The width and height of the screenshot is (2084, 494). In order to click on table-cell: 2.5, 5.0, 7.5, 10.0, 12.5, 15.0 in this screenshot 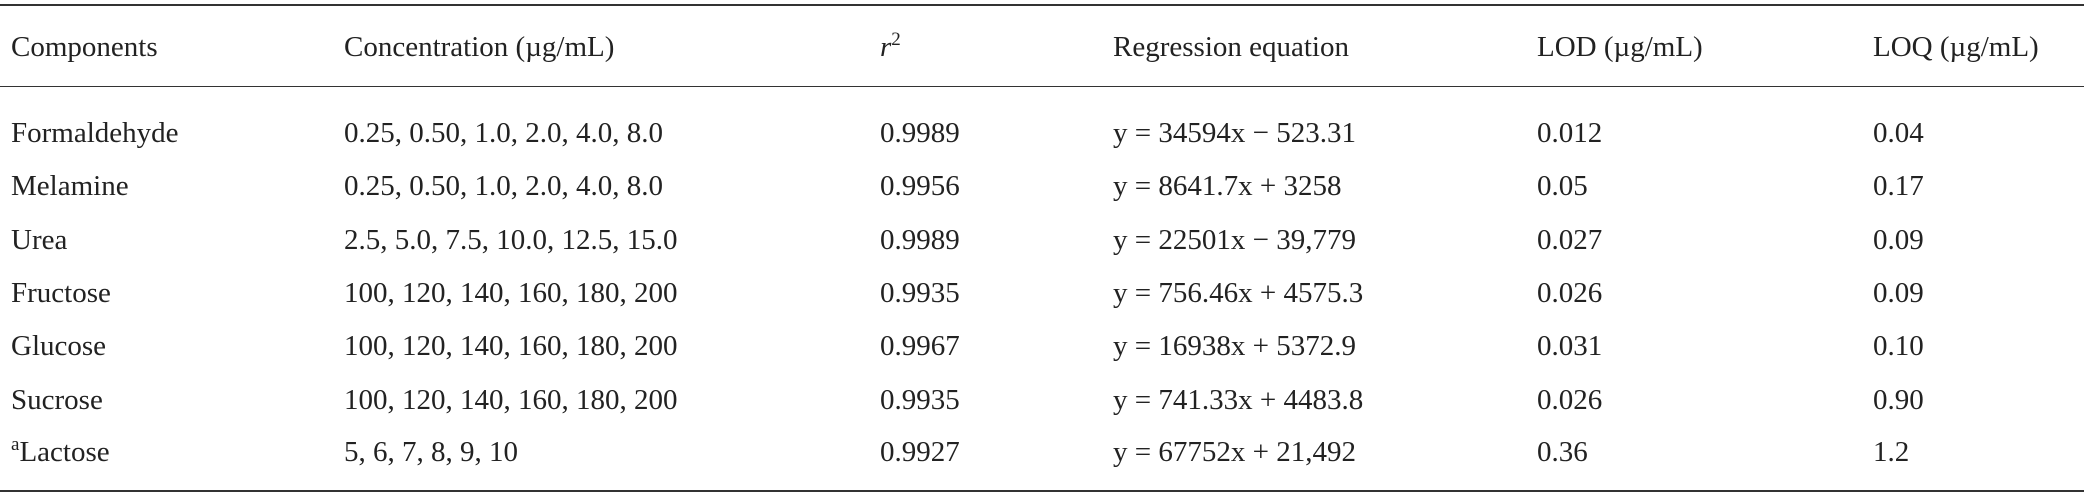, I will do `click(511, 240)`.